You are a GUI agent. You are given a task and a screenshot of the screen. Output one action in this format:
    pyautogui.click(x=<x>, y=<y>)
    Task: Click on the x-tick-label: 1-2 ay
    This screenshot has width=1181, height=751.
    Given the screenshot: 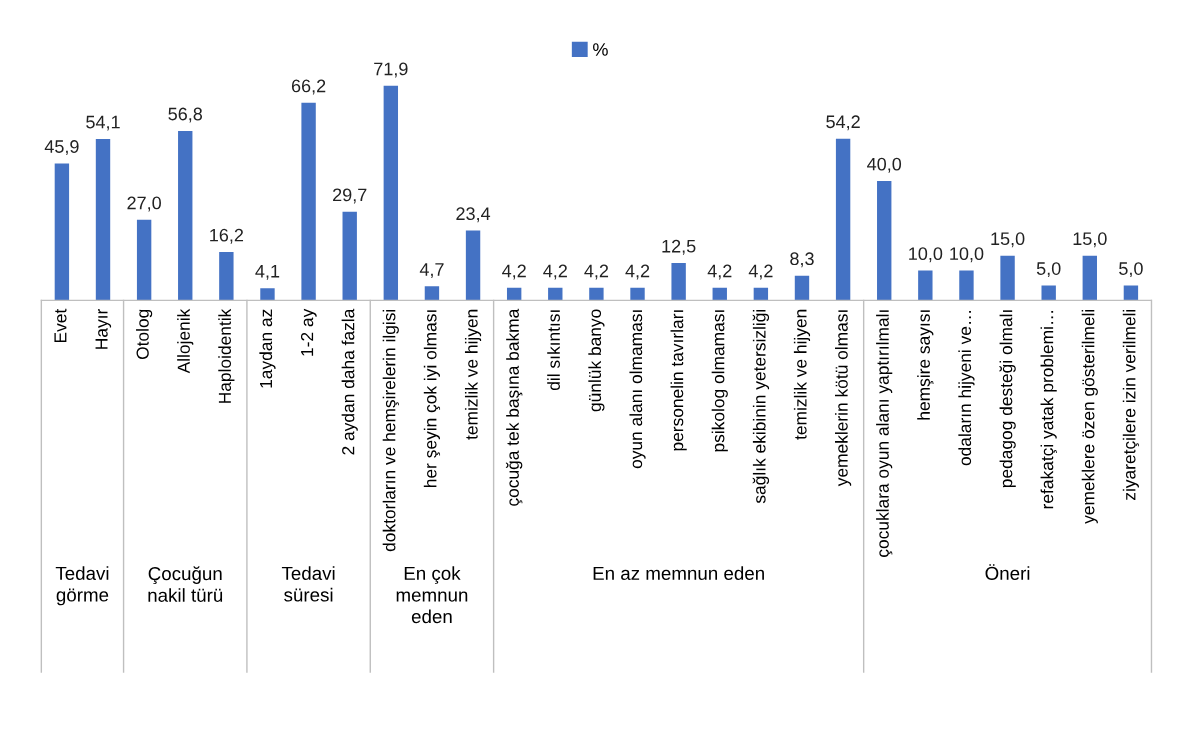 What is the action you would take?
    pyautogui.click(x=308, y=332)
    